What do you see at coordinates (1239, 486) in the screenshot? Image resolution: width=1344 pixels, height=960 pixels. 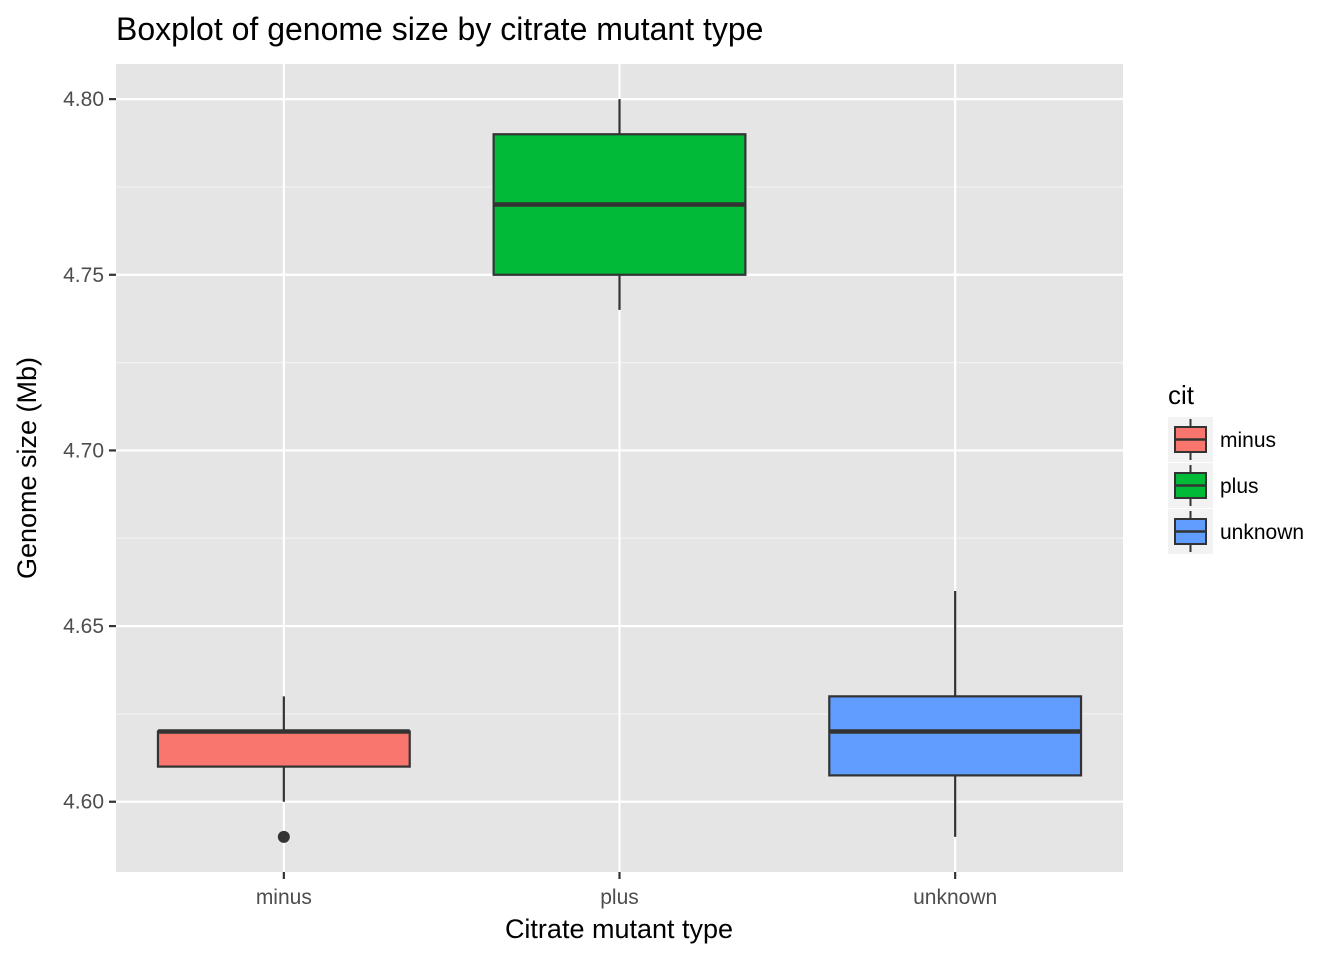 I see `legend-label: plus` at bounding box center [1239, 486].